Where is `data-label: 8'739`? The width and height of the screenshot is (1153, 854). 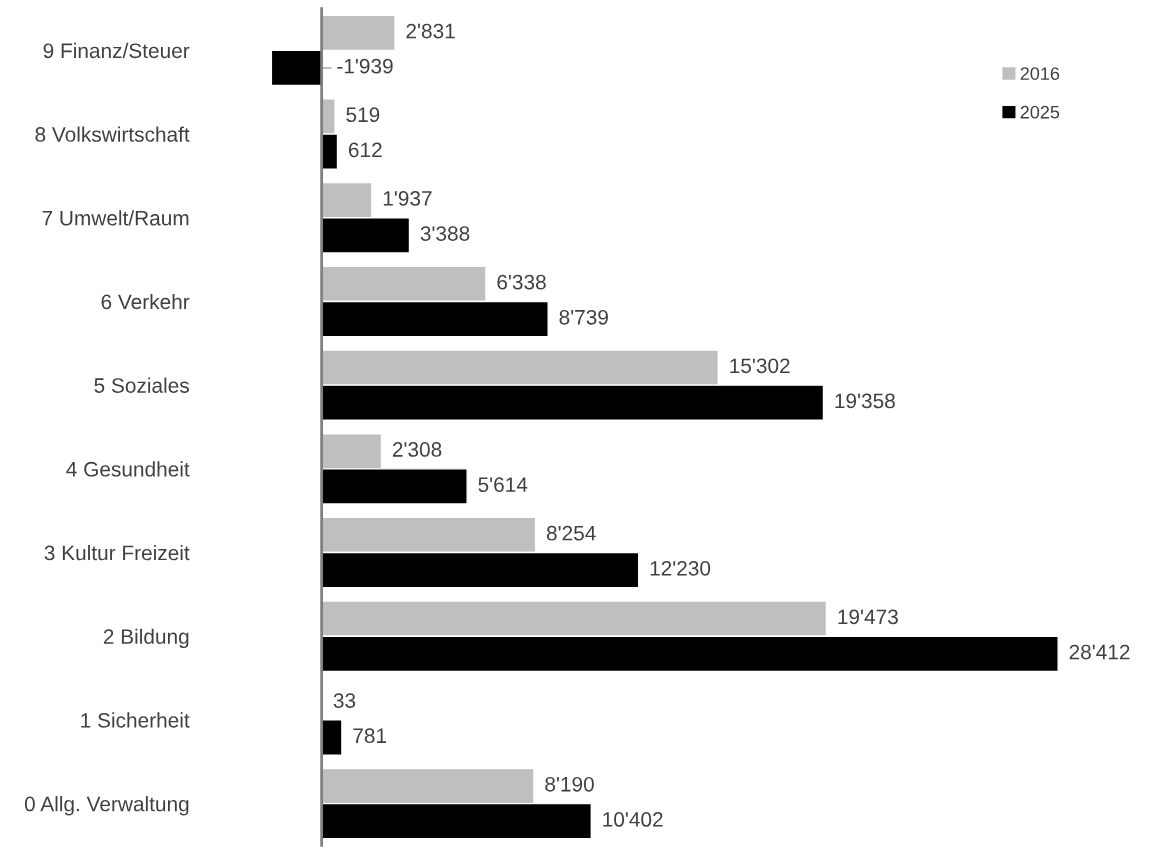
data-label: 8'739 is located at coordinates (583, 317).